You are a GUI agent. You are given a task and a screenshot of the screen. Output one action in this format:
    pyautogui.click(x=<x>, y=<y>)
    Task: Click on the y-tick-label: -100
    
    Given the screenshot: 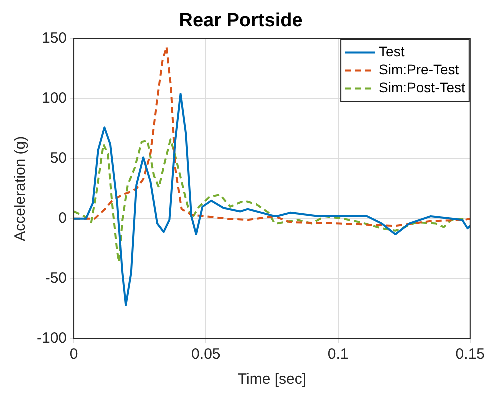 What is the action you would take?
    pyautogui.click(x=52, y=339)
    